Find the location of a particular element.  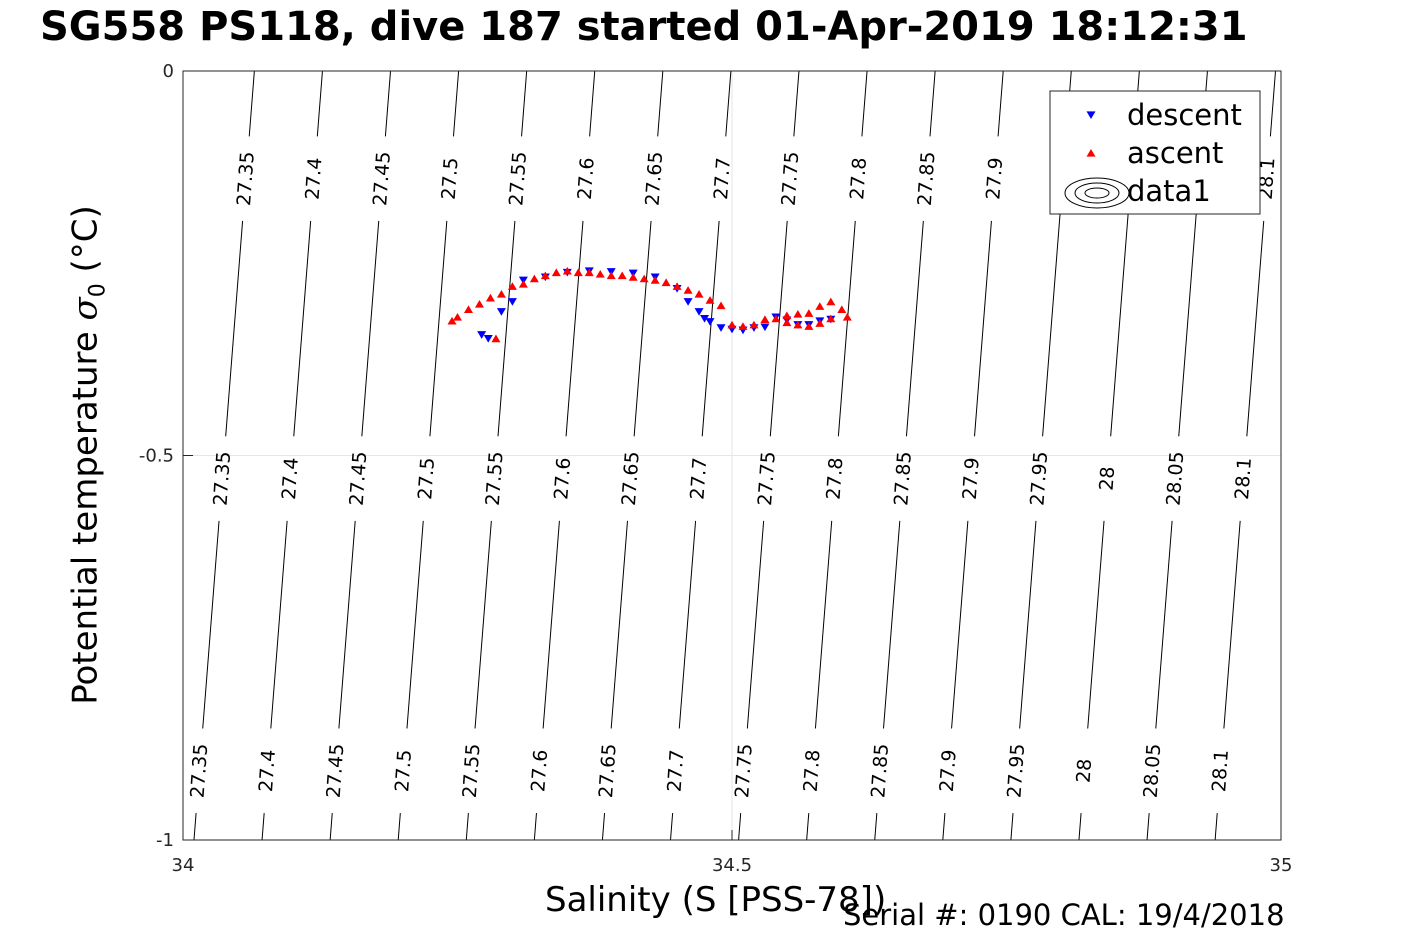

legend-marker-descent is located at coordinates (1091, 115).